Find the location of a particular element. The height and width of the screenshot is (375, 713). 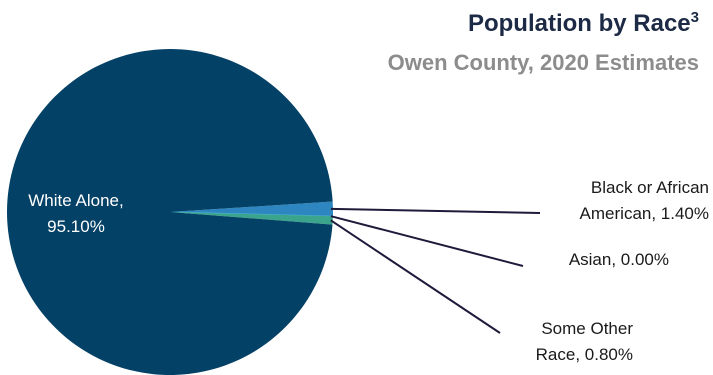

slice-label-0: White Alone, 95.10% is located at coordinates (75, 213).